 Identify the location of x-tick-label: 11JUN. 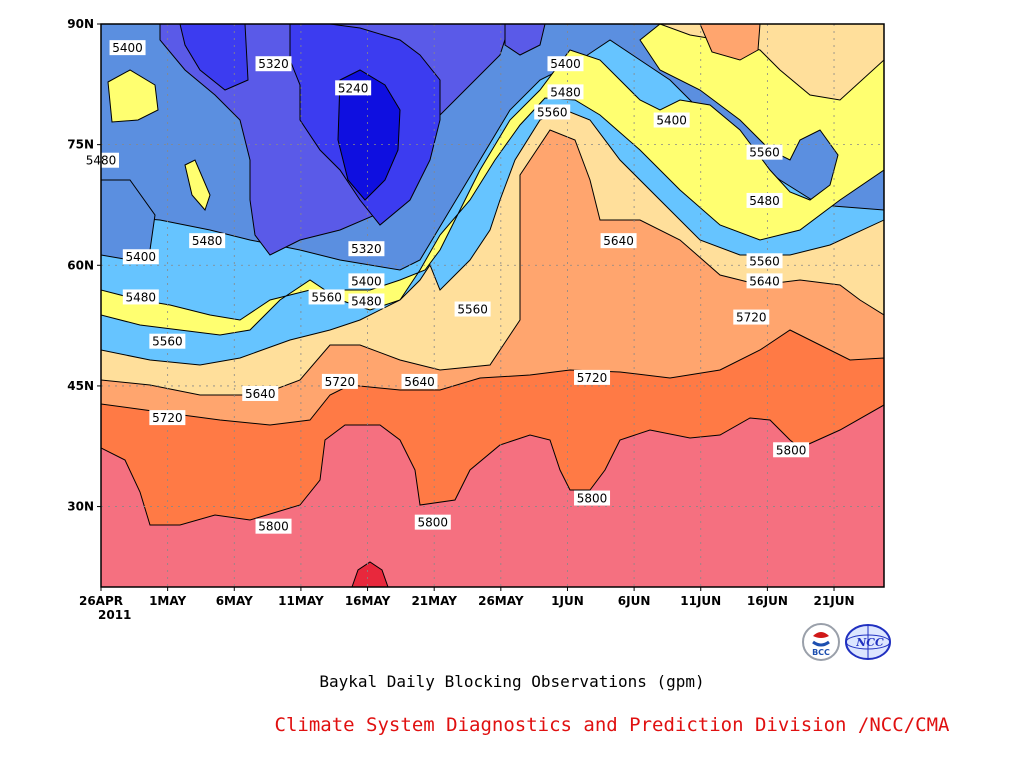
(700, 601).